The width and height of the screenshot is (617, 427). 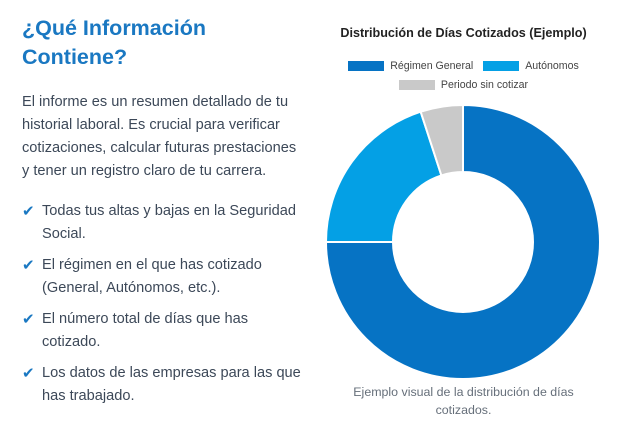 What do you see at coordinates (441, 140) in the screenshot?
I see `slice-periodo-sin-cotizar` at bounding box center [441, 140].